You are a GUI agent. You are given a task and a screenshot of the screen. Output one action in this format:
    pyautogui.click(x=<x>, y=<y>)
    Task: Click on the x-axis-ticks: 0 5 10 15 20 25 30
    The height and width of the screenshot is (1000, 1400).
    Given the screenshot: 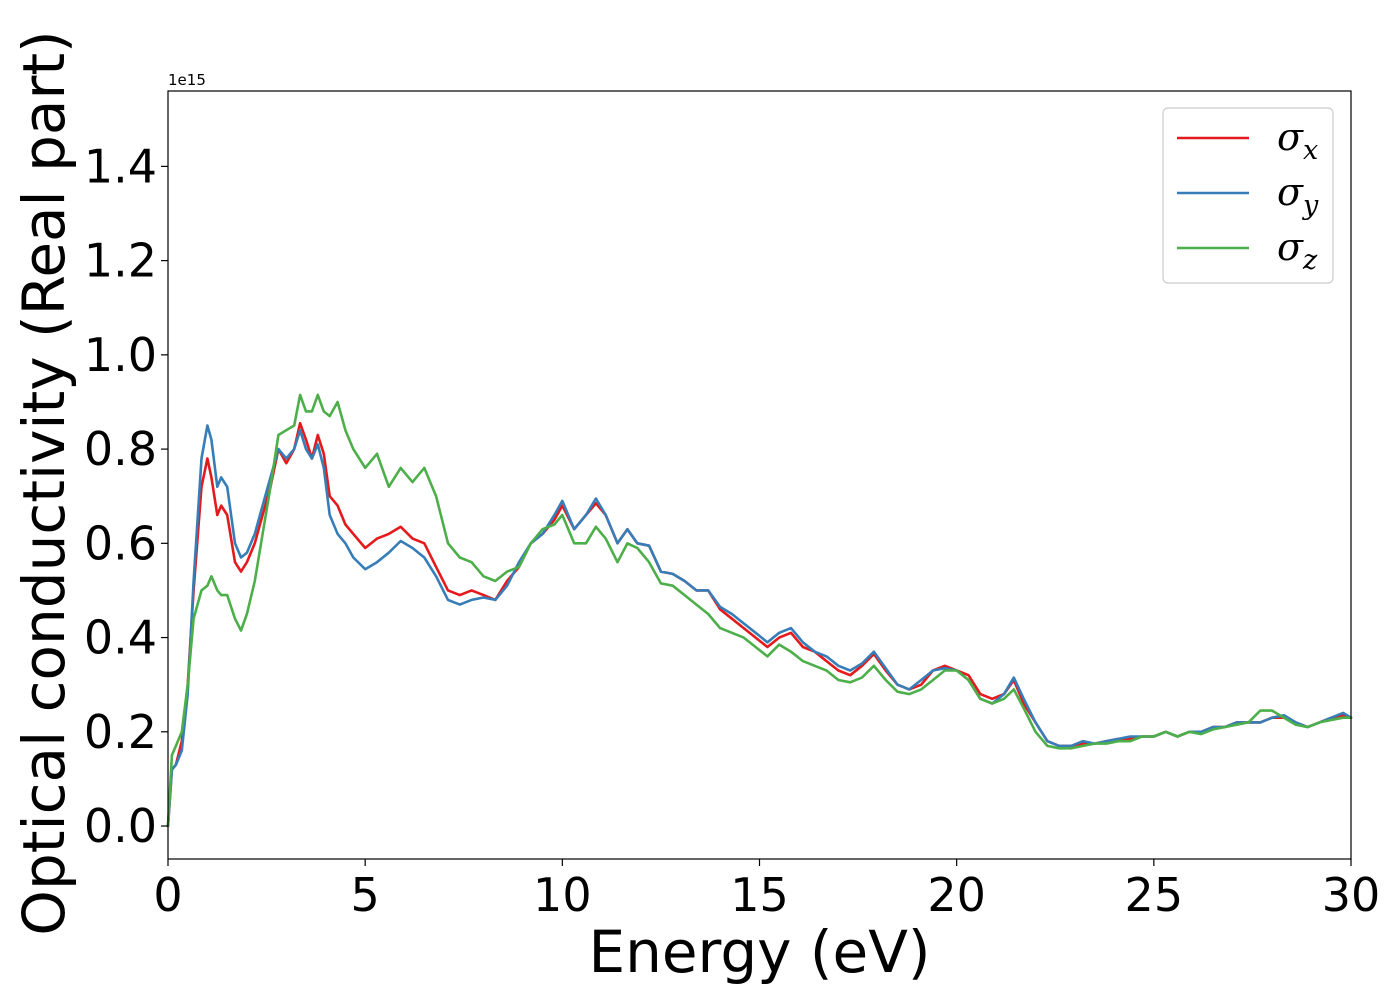 What is the action you would take?
    pyautogui.click(x=766, y=890)
    